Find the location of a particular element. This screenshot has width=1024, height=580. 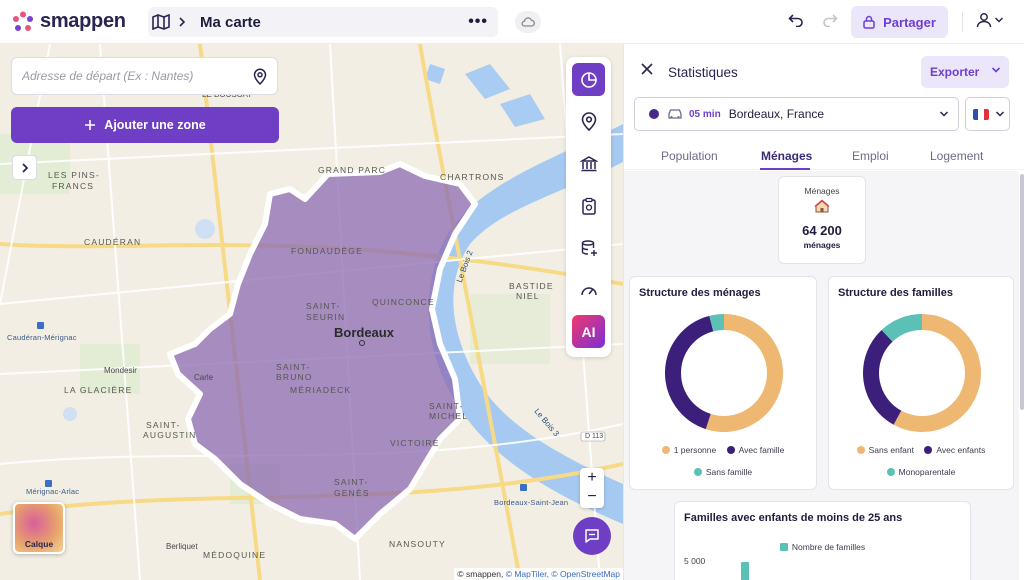

panel-title: Statistiques is located at coordinates (703, 72).